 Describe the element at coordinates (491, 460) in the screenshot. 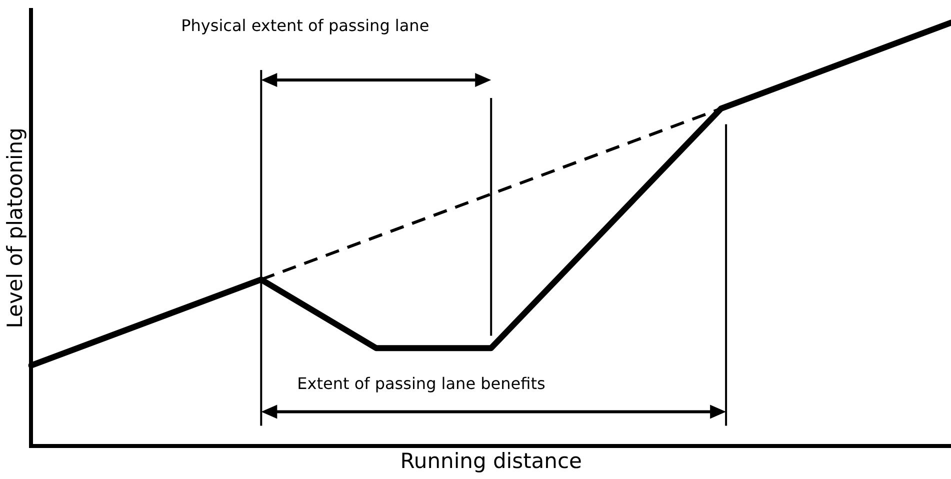

I see `x-axis-title: Running distance` at that location.